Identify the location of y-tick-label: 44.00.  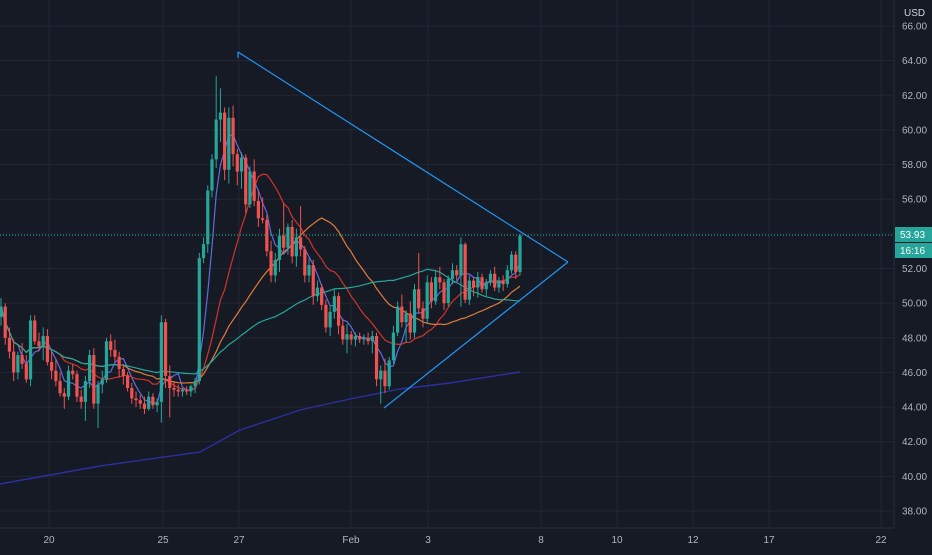
(914, 408).